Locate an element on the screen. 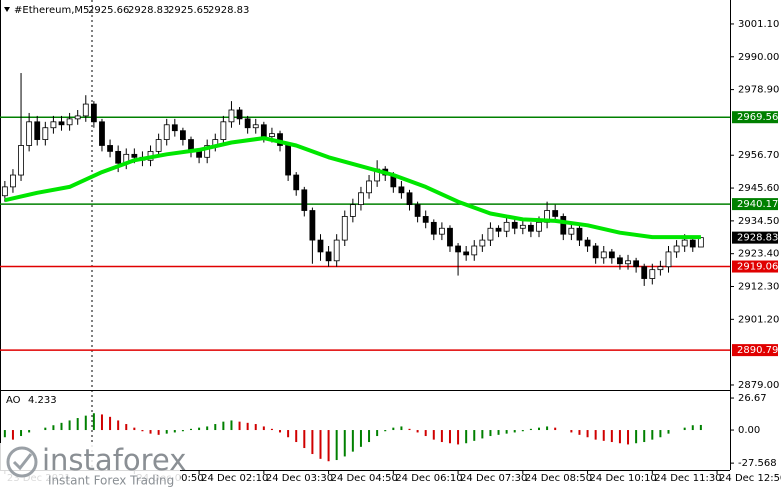 This screenshot has height=489, width=781. chart-title: #Ethereum,M5 is located at coordinates (51, 10).